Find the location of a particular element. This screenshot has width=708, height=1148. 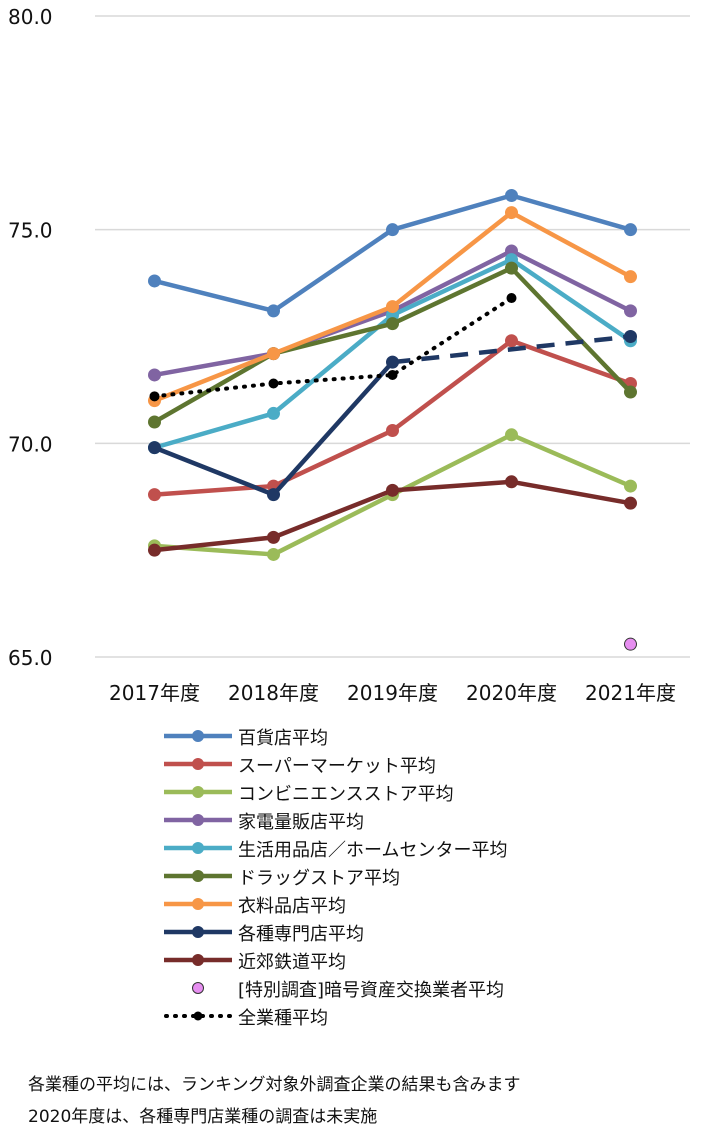

y-axis-ticks: 65.0 70.0 75.0 80.0 is located at coordinates (30, 337).